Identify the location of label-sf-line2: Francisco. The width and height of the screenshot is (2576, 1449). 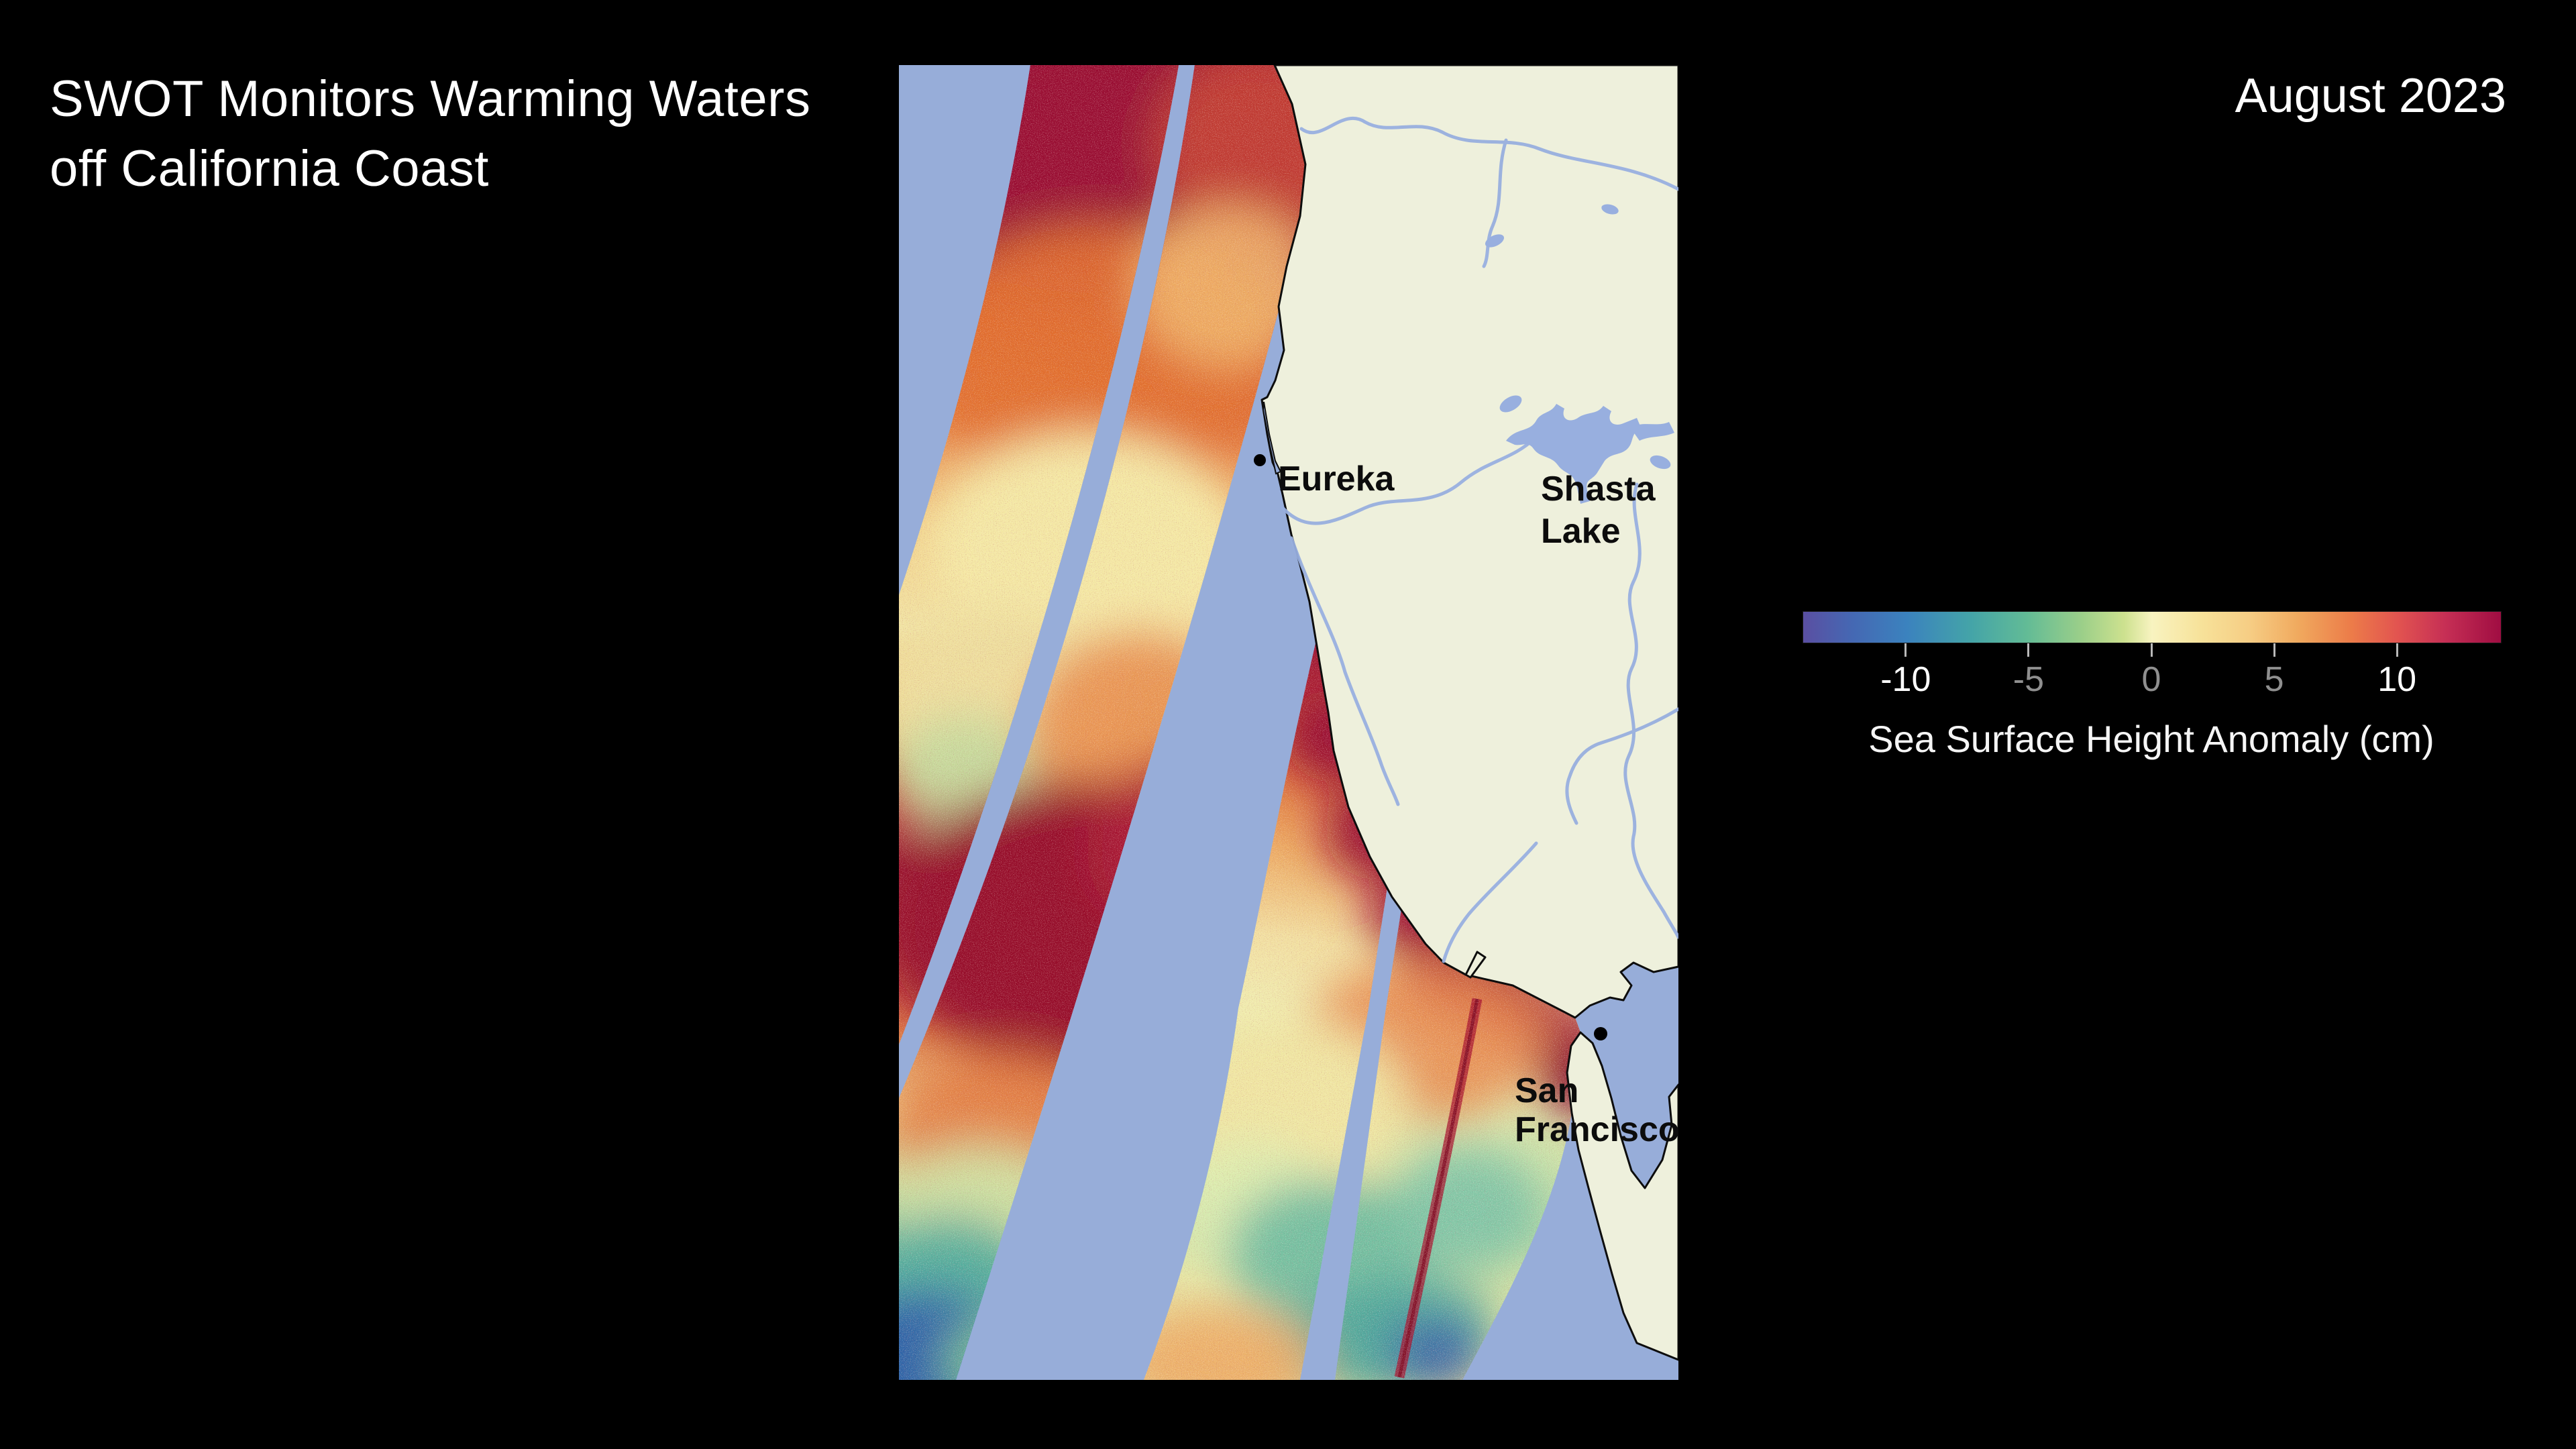
(1596, 1129).